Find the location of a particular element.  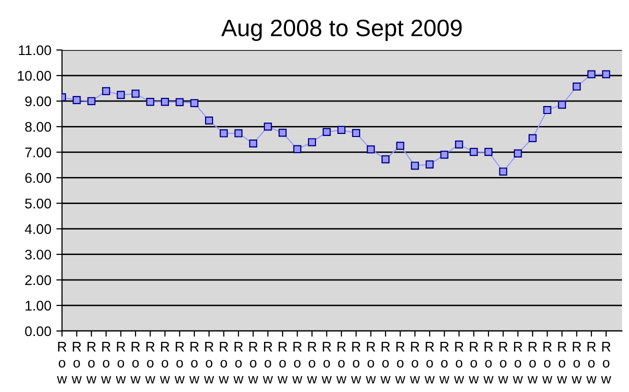

y-tick-label: 7.00 is located at coordinates (38, 153).